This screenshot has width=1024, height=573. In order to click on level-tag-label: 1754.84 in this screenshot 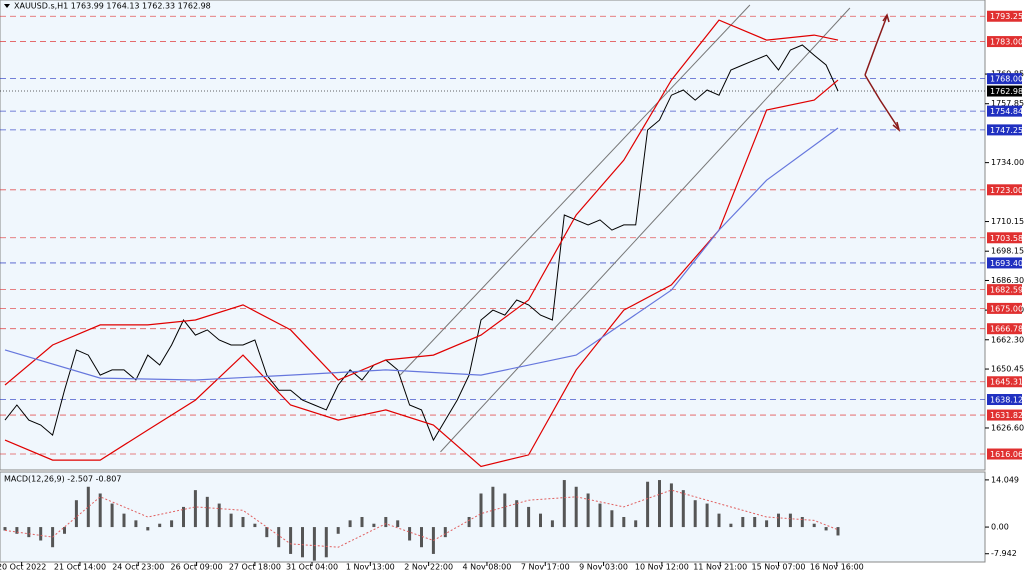, I will do `click(1006, 111)`.